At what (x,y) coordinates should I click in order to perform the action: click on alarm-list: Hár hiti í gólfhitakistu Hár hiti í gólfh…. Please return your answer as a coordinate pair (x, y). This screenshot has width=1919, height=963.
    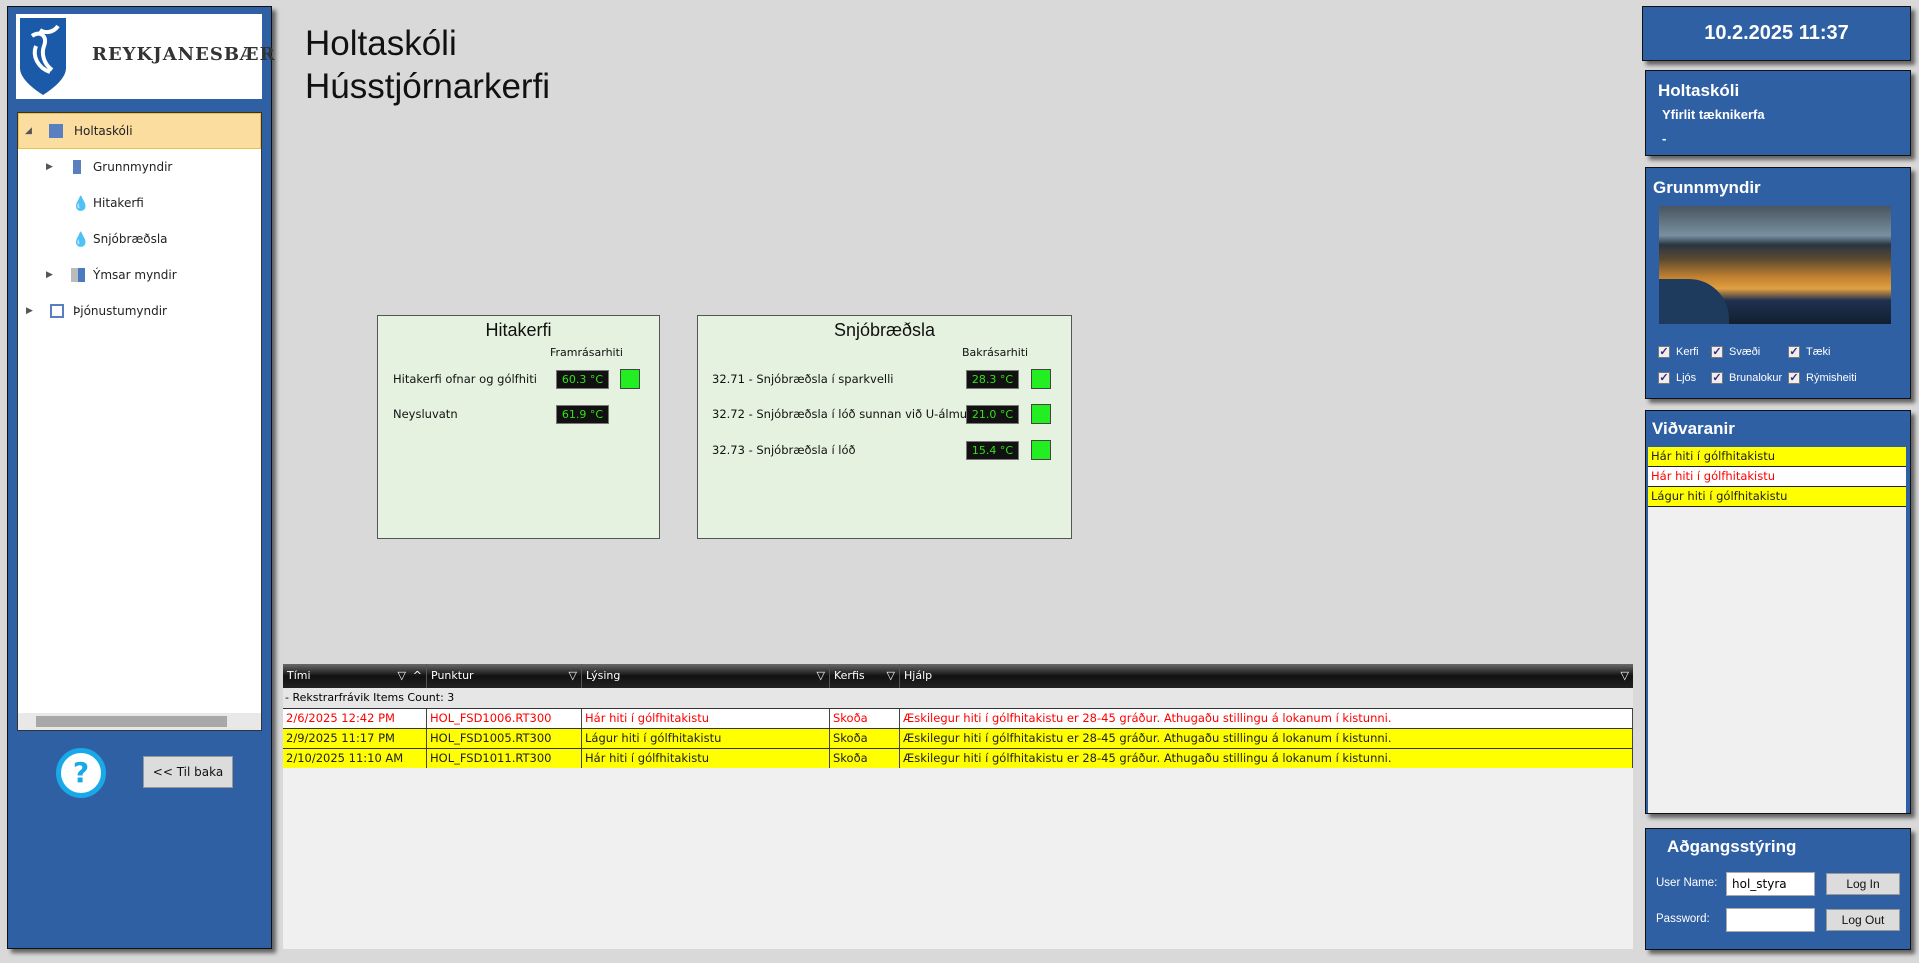
    Looking at the image, I should click on (1777, 630).